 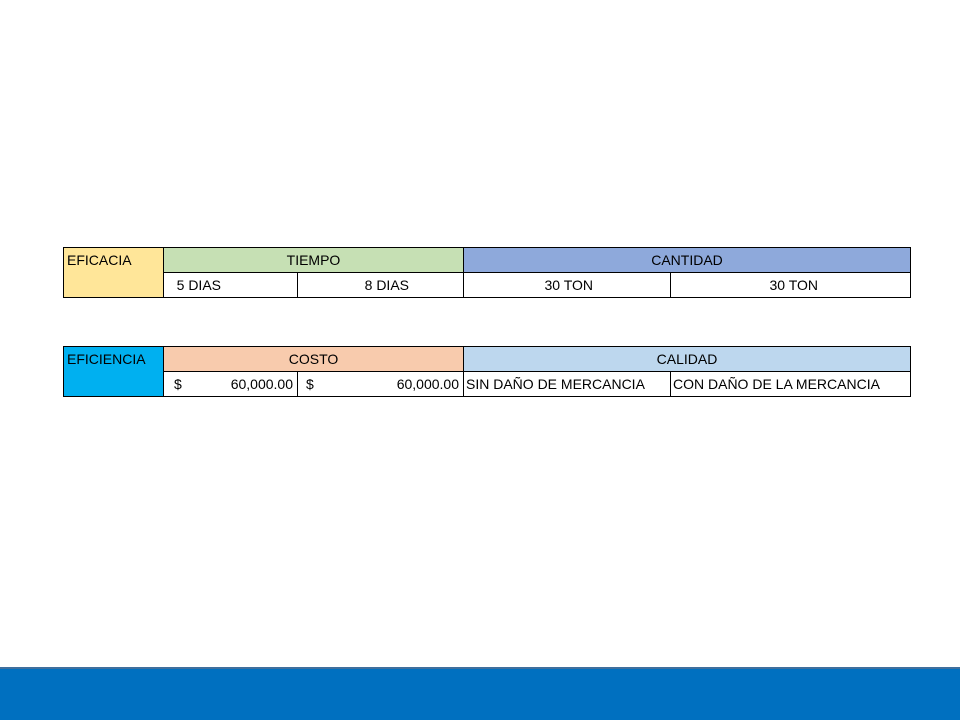 I want to click on cell: SIN DAÑO DE MERCANCIA, so click(x=567, y=384).